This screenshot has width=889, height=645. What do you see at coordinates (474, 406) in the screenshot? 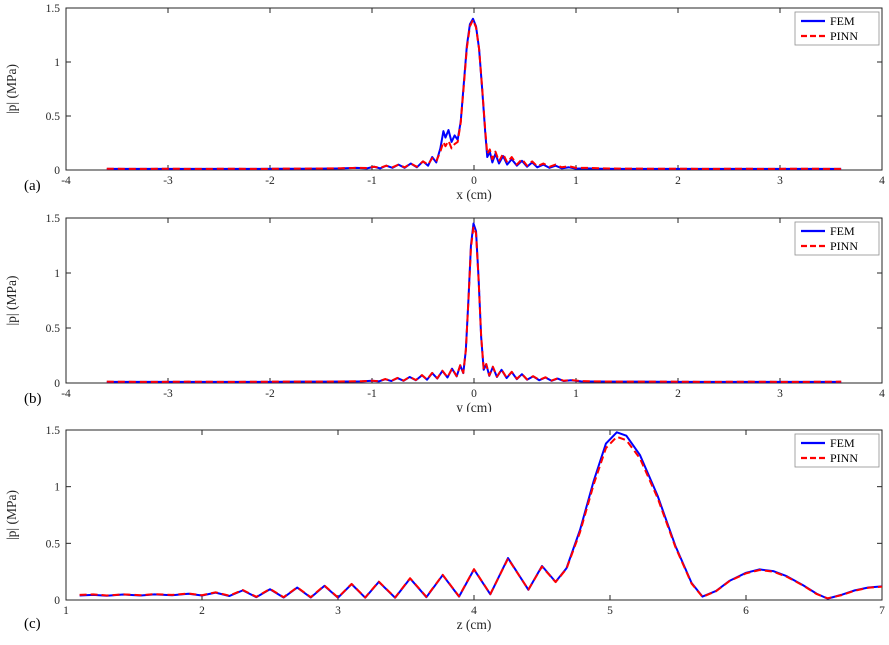
I see `x-axis-label: y (cm)` at bounding box center [474, 406].